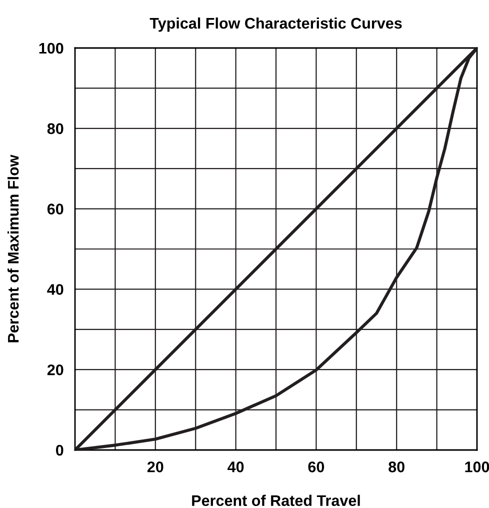 The width and height of the screenshot is (489, 508). I want to click on y-tick-label: 40, so click(55, 289).